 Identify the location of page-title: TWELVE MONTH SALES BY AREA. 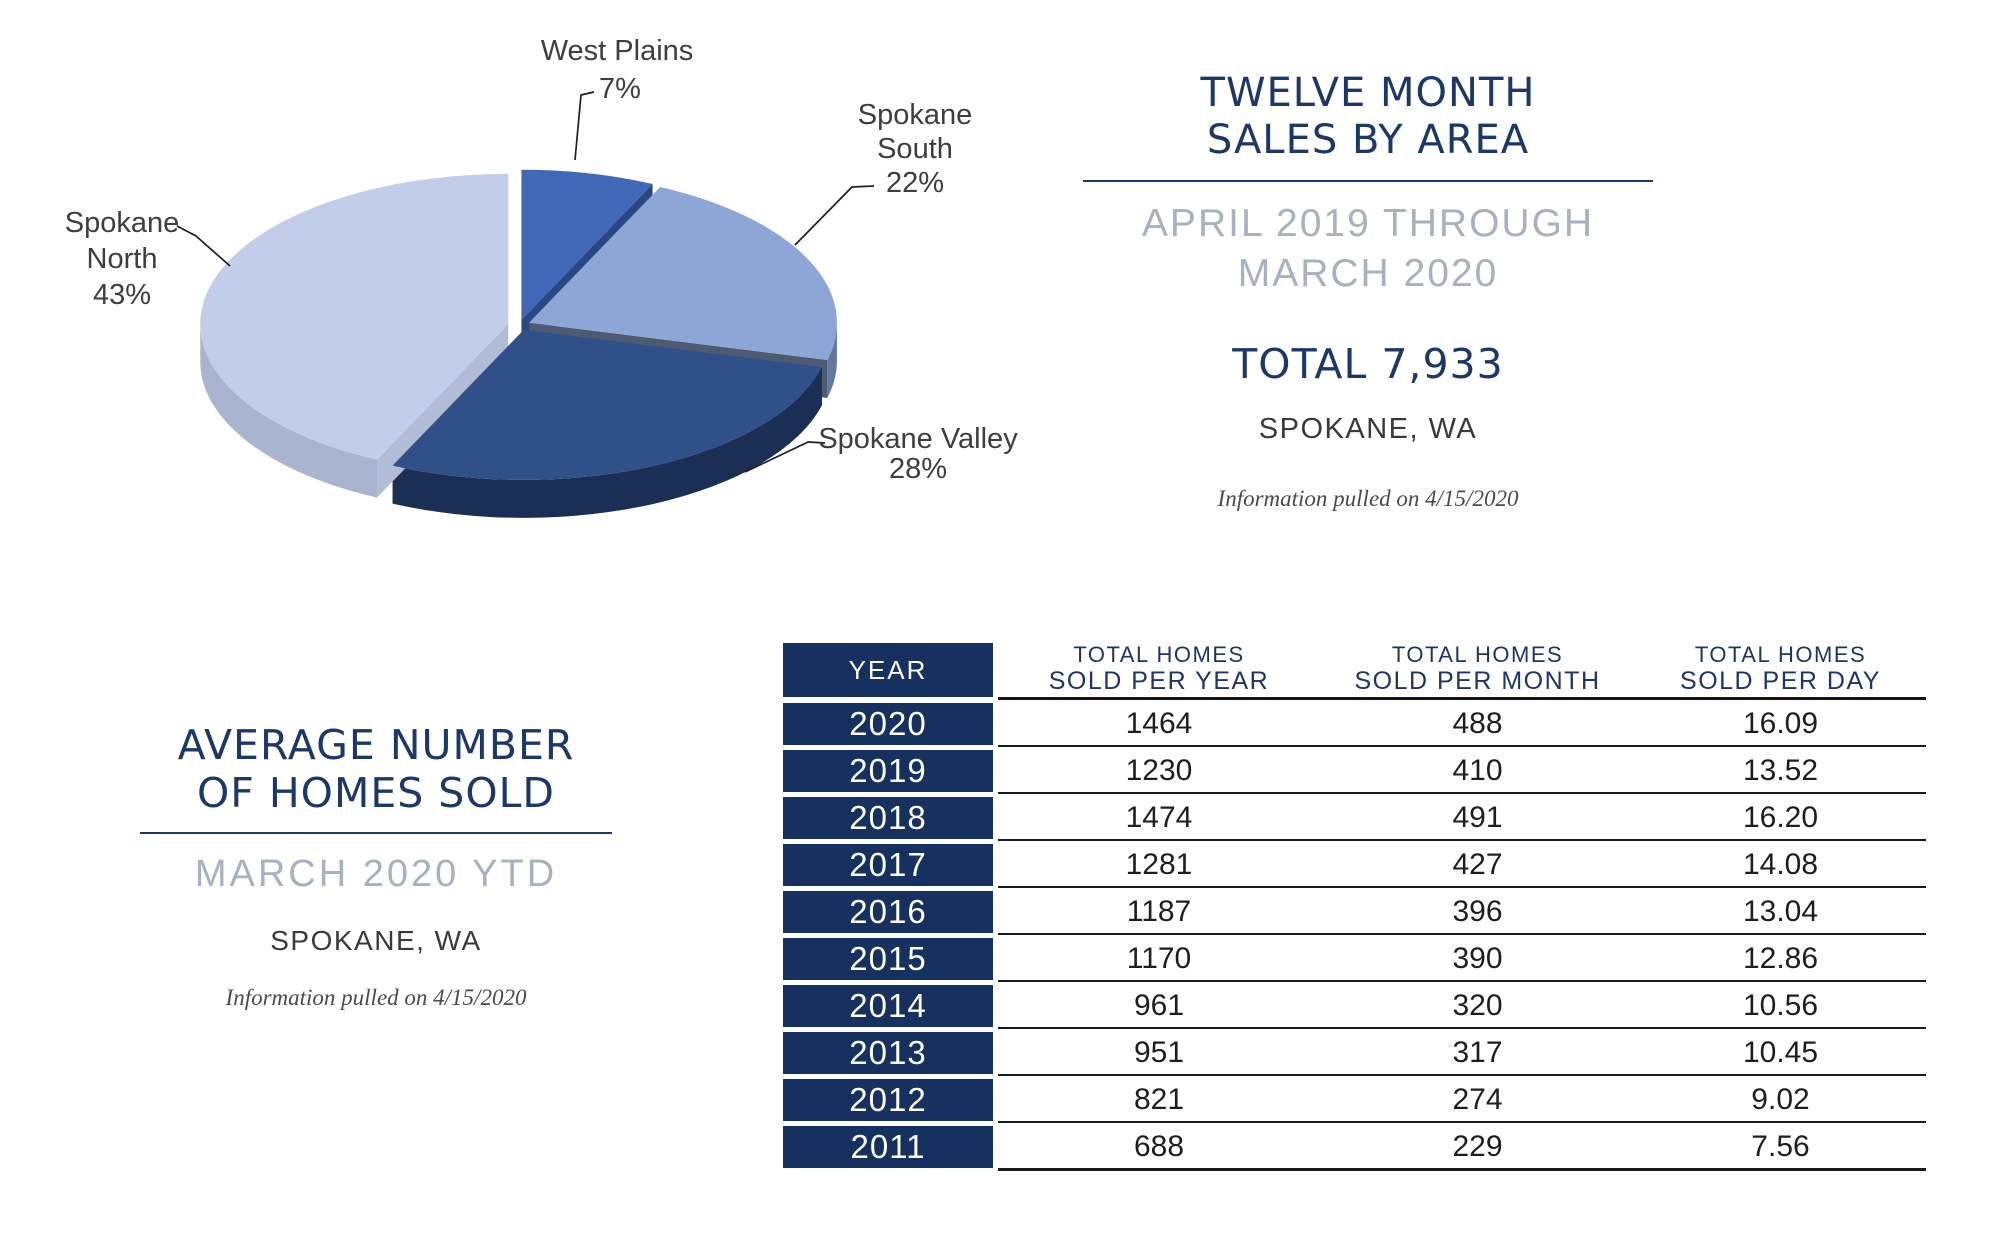
(1368, 117).